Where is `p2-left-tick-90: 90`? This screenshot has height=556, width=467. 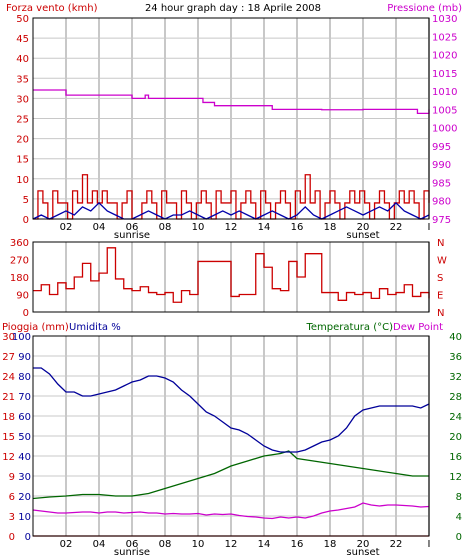 p2-left-tick-90: 90 is located at coordinates (22, 296).